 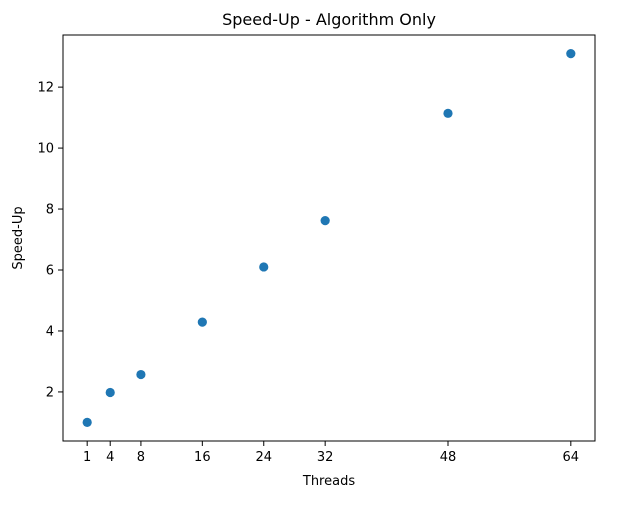 I want to click on x-tick-label: 1, so click(x=87, y=457).